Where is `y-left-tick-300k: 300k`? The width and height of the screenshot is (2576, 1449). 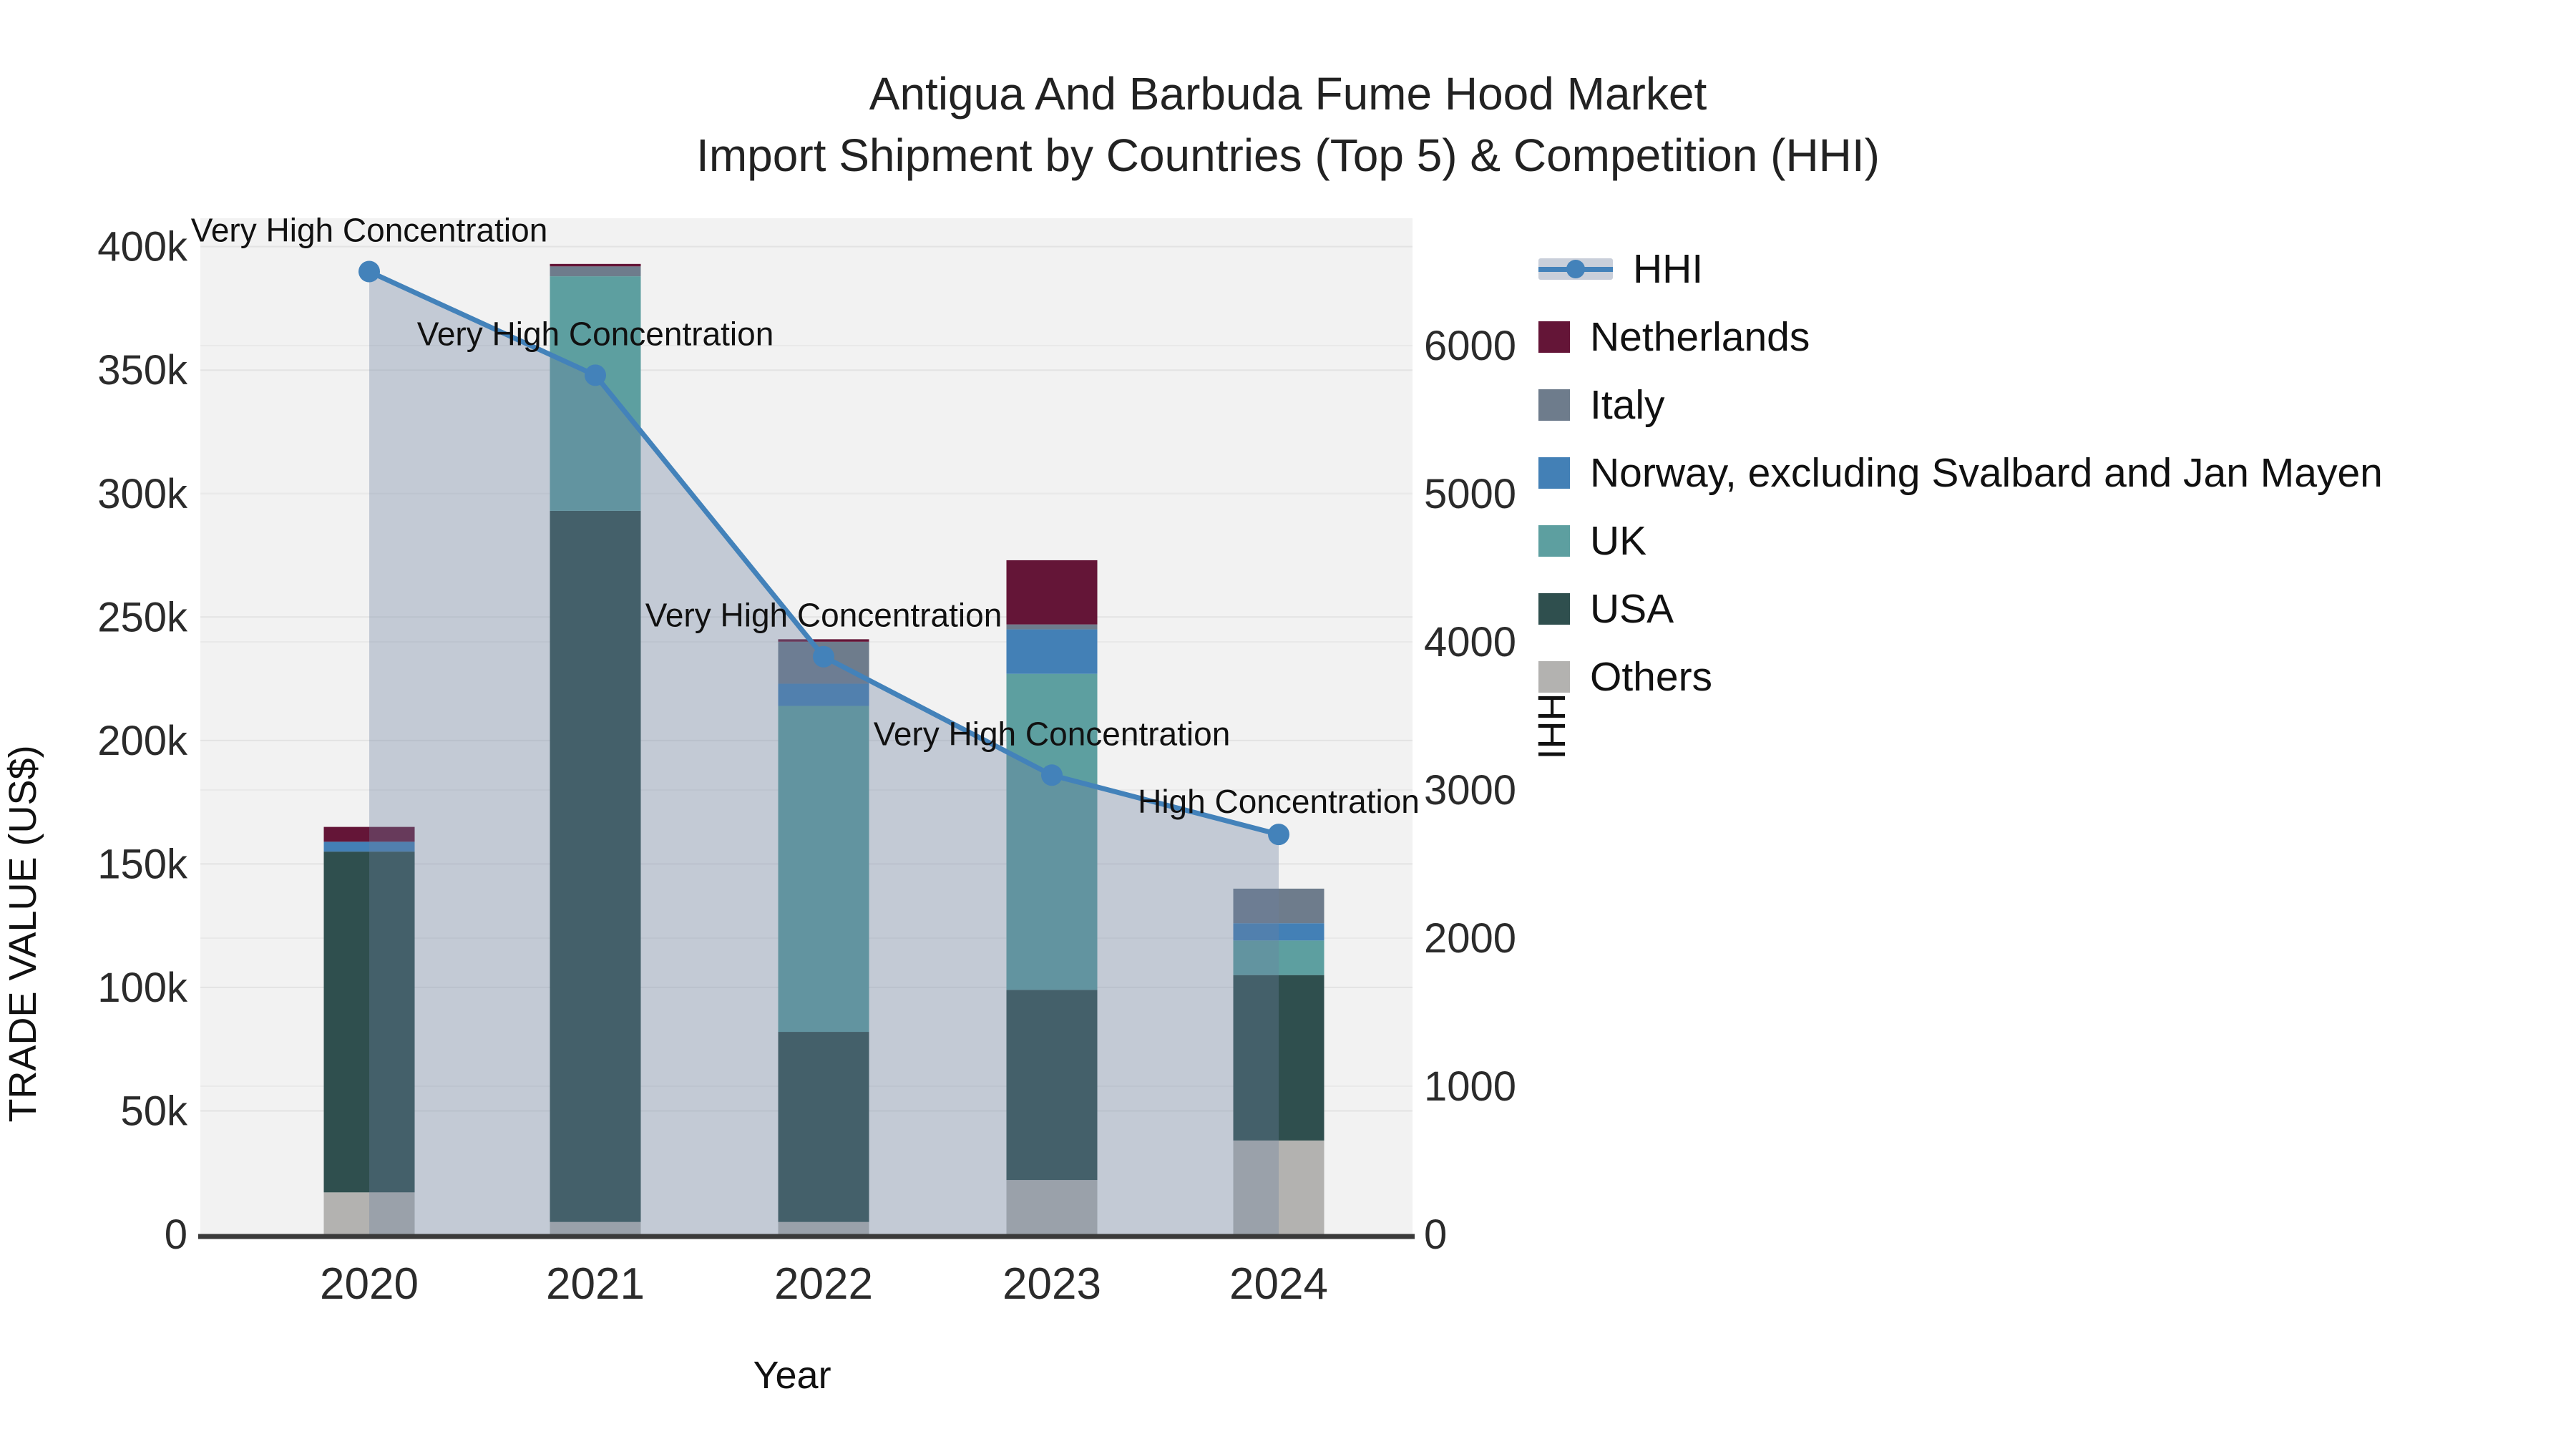 y-left-tick-300k: 300k is located at coordinates (142, 494).